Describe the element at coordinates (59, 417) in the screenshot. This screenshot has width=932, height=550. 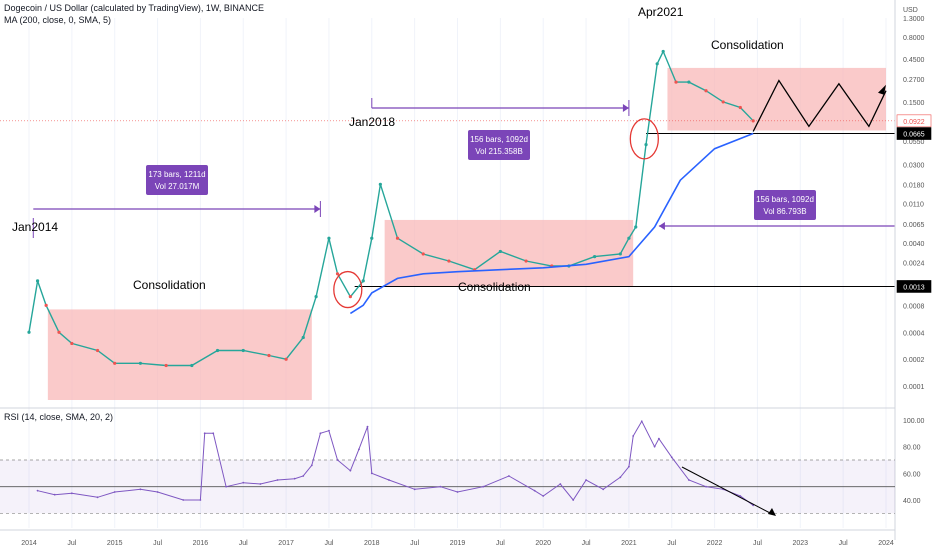
I see `rsi-indicator-title: RSI (14, close, SMA, 20, 2)` at that location.